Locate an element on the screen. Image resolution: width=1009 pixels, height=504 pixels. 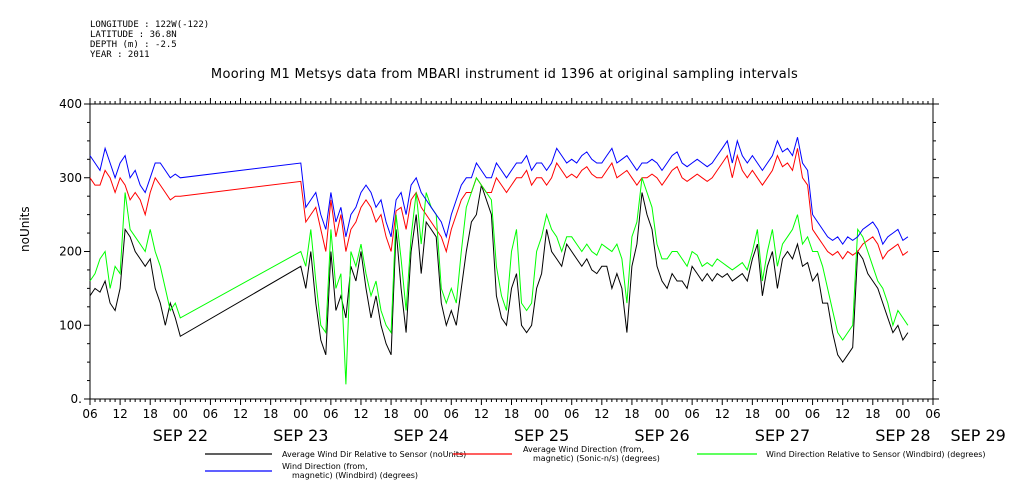
day-label: SEP 22 is located at coordinates (180, 435).